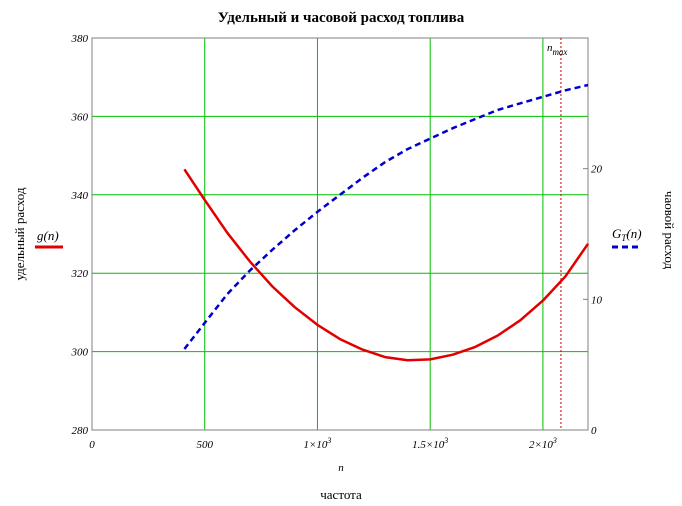  I want to click on x-axis-symbol: n, so click(341, 468).